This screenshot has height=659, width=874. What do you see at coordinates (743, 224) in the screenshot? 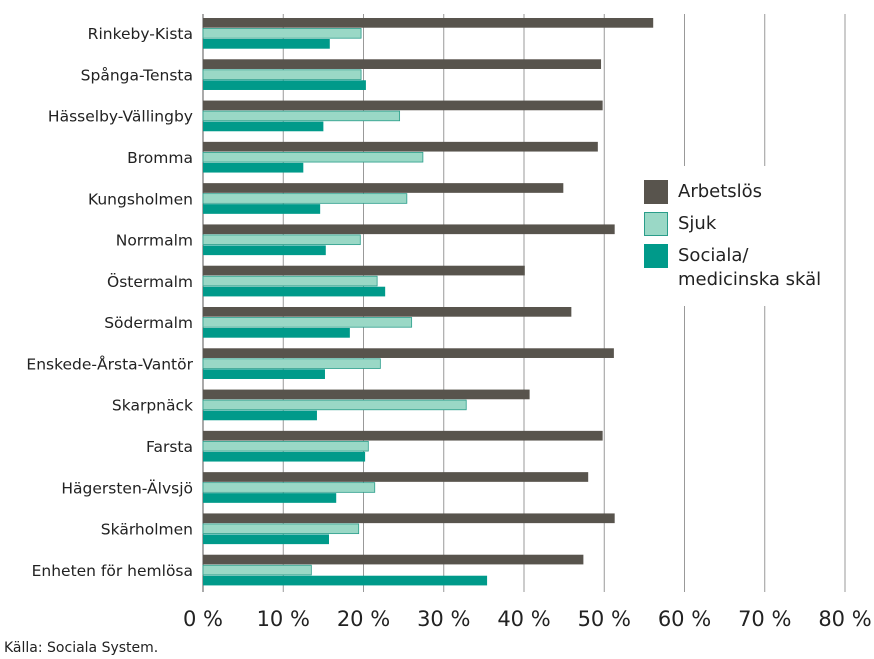
I see `legend-item: Sjuk` at bounding box center [743, 224].